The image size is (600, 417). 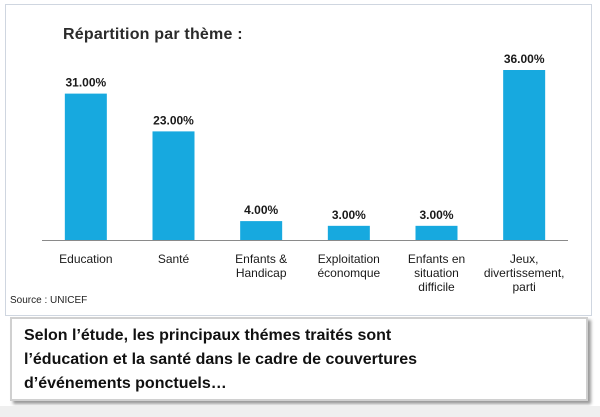 What do you see at coordinates (153, 34) in the screenshot?
I see `chart-title: Répartition par thème :` at bounding box center [153, 34].